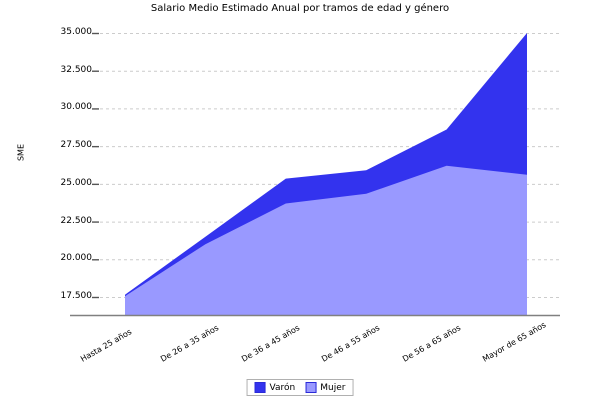 The width and height of the screenshot is (600, 400). I want to click on y-axis-tick-label: 17.500, so click(76, 296).